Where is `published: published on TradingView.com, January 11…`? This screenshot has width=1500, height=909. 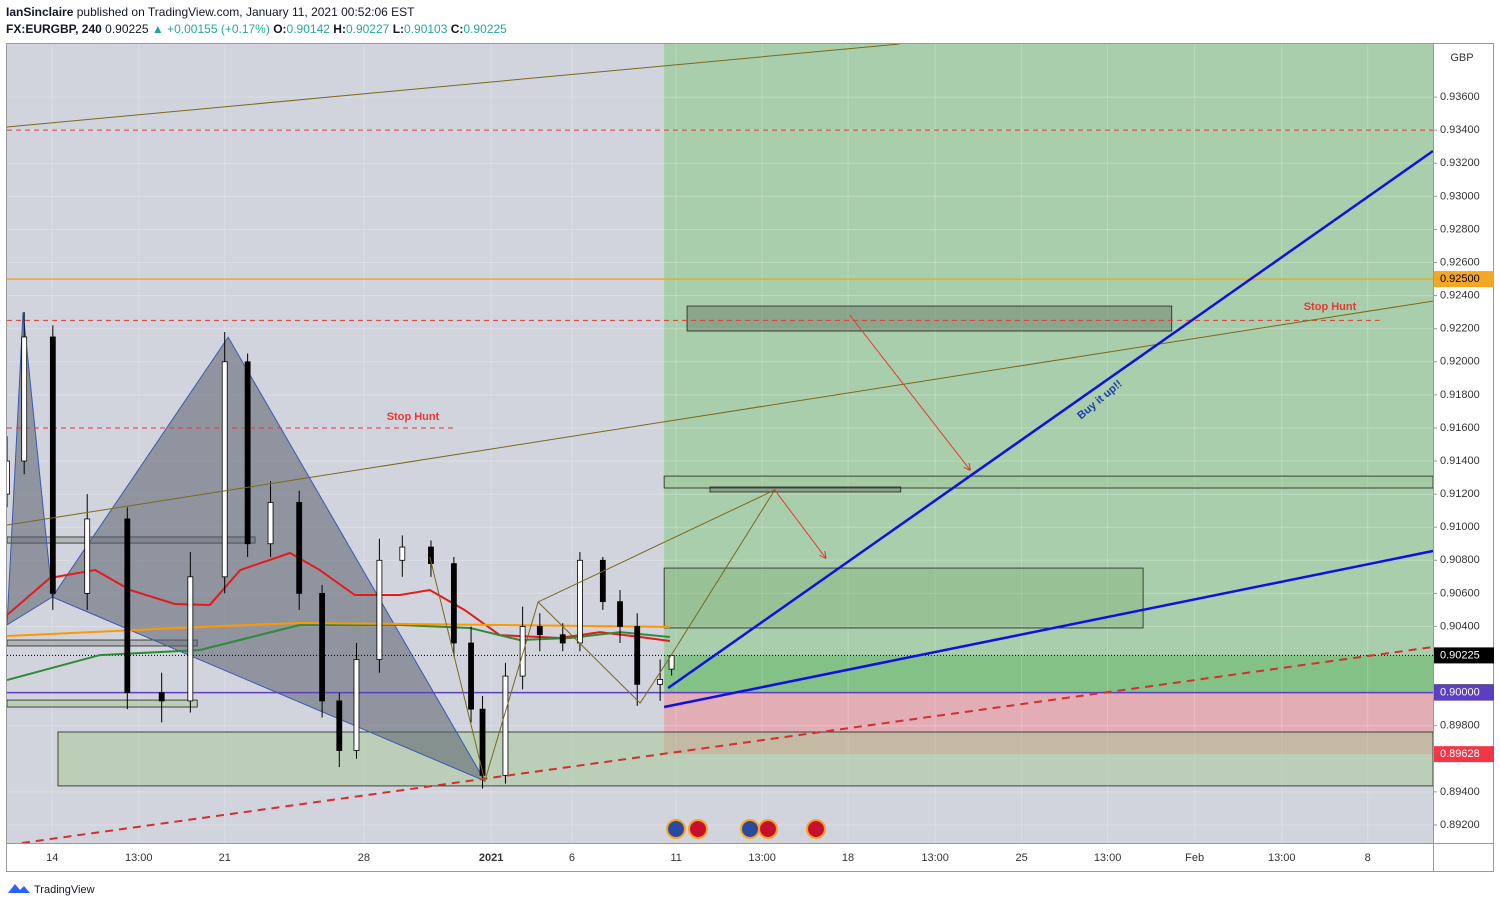
published: published on TradingView.com, January 11… is located at coordinates (245, 12).